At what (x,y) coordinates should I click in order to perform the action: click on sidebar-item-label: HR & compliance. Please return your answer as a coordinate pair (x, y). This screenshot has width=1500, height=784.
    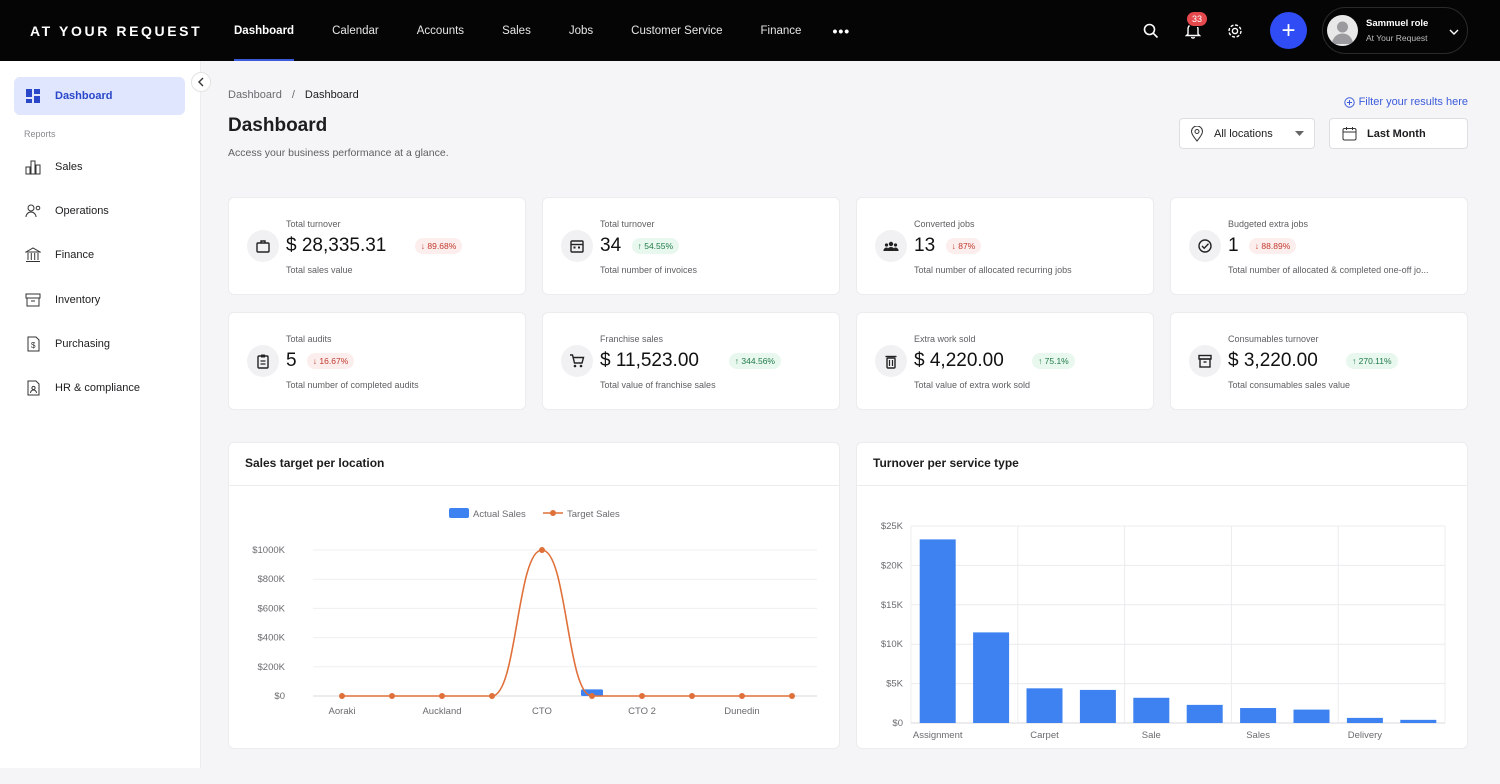
    Looking at the image, I should click on (97, 388).